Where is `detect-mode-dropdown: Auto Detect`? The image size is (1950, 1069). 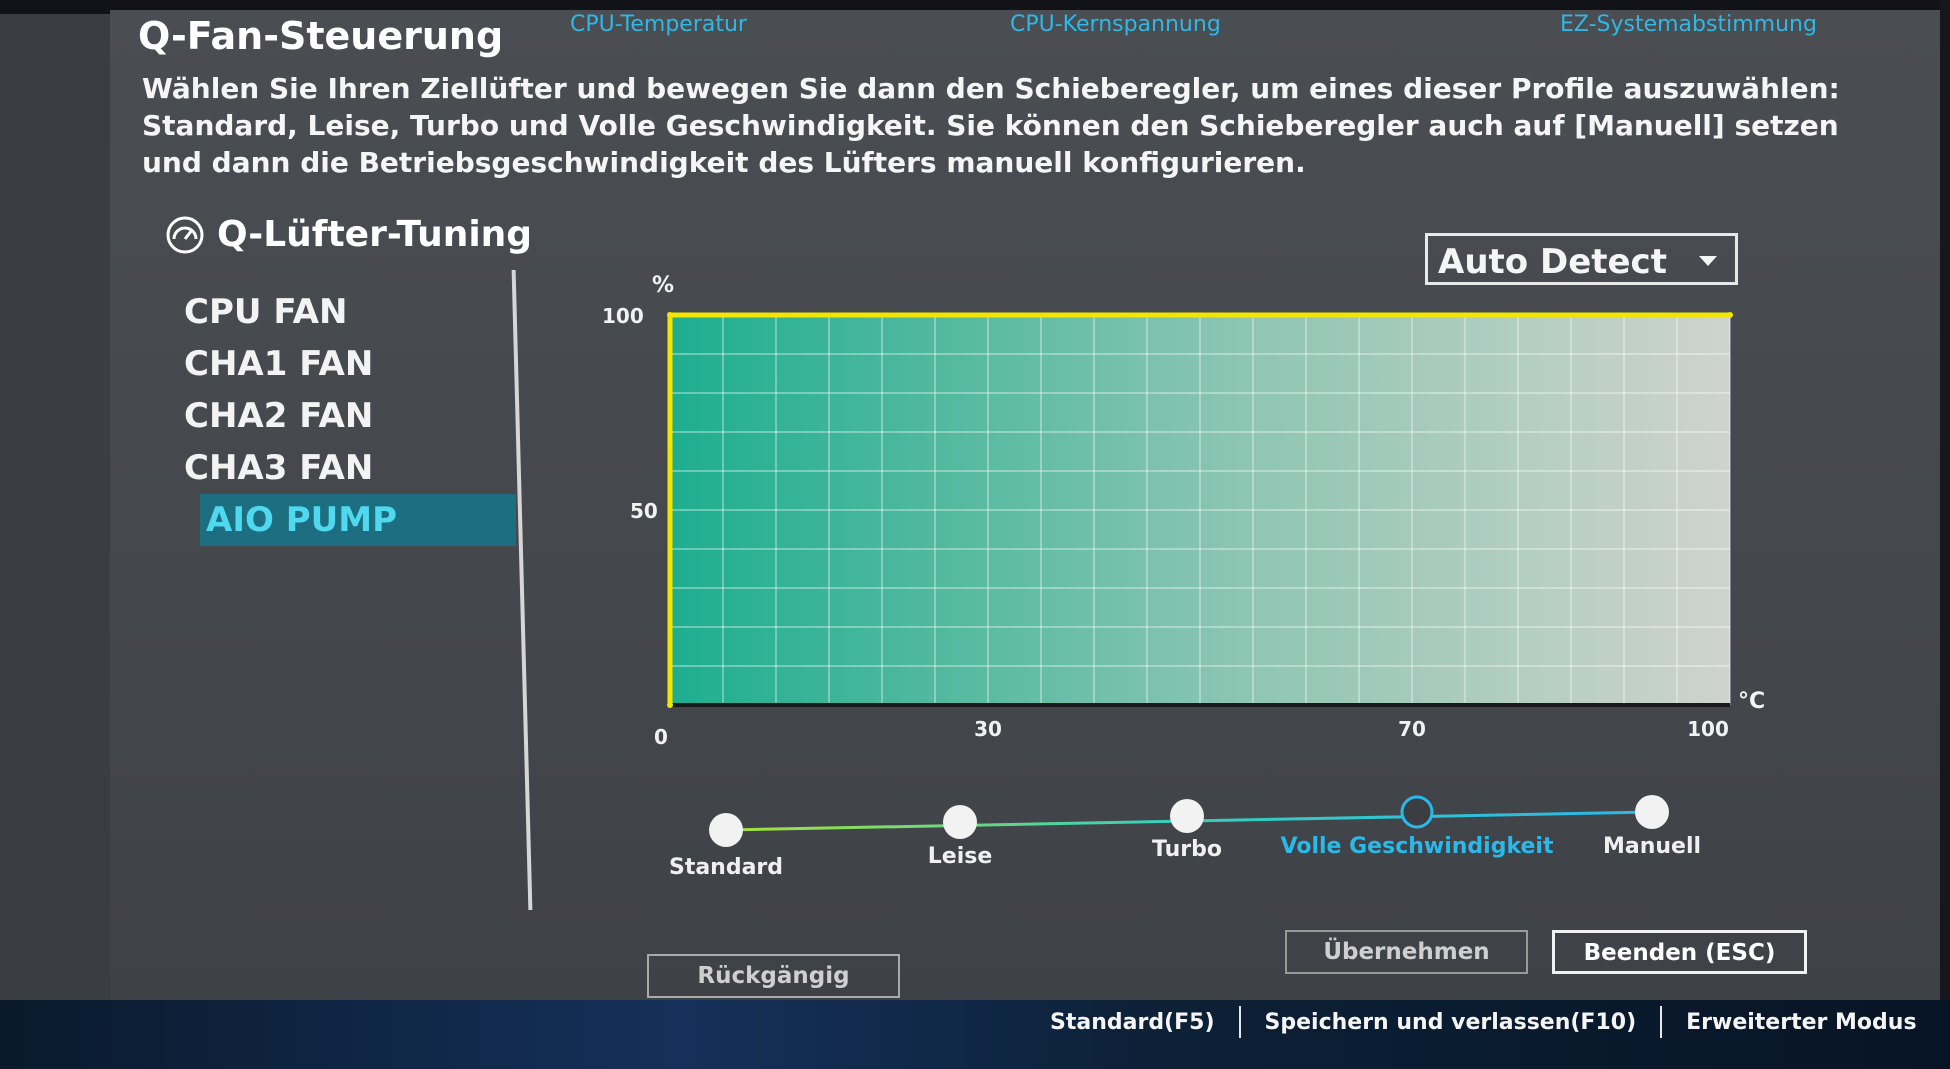
detect-mode-dropdown: Auto Detect is located at coordinates (1581, 259).